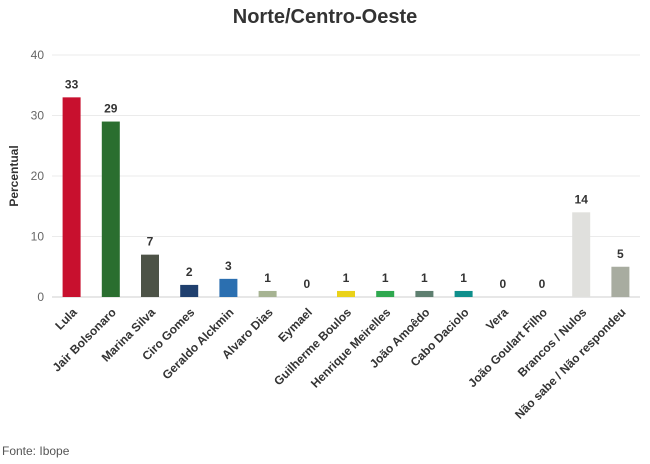 The height and width of the screenshot is (464, 650). Describe the element at coordinates (189, 272) in the screenshot. I see `data-label: 2` at that location.